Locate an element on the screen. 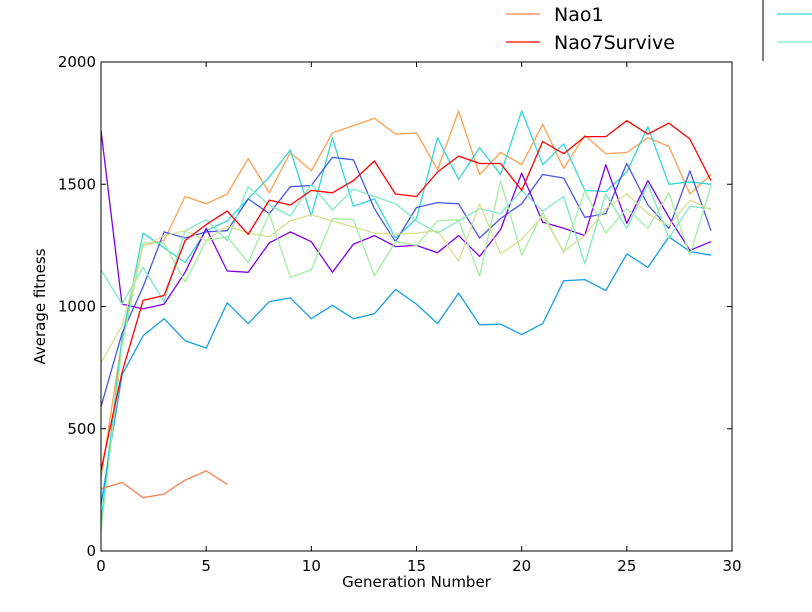 The width and height of the screenshot is (812, 612). x-axis-label: Generation Number is located at coordinates (417, 582).